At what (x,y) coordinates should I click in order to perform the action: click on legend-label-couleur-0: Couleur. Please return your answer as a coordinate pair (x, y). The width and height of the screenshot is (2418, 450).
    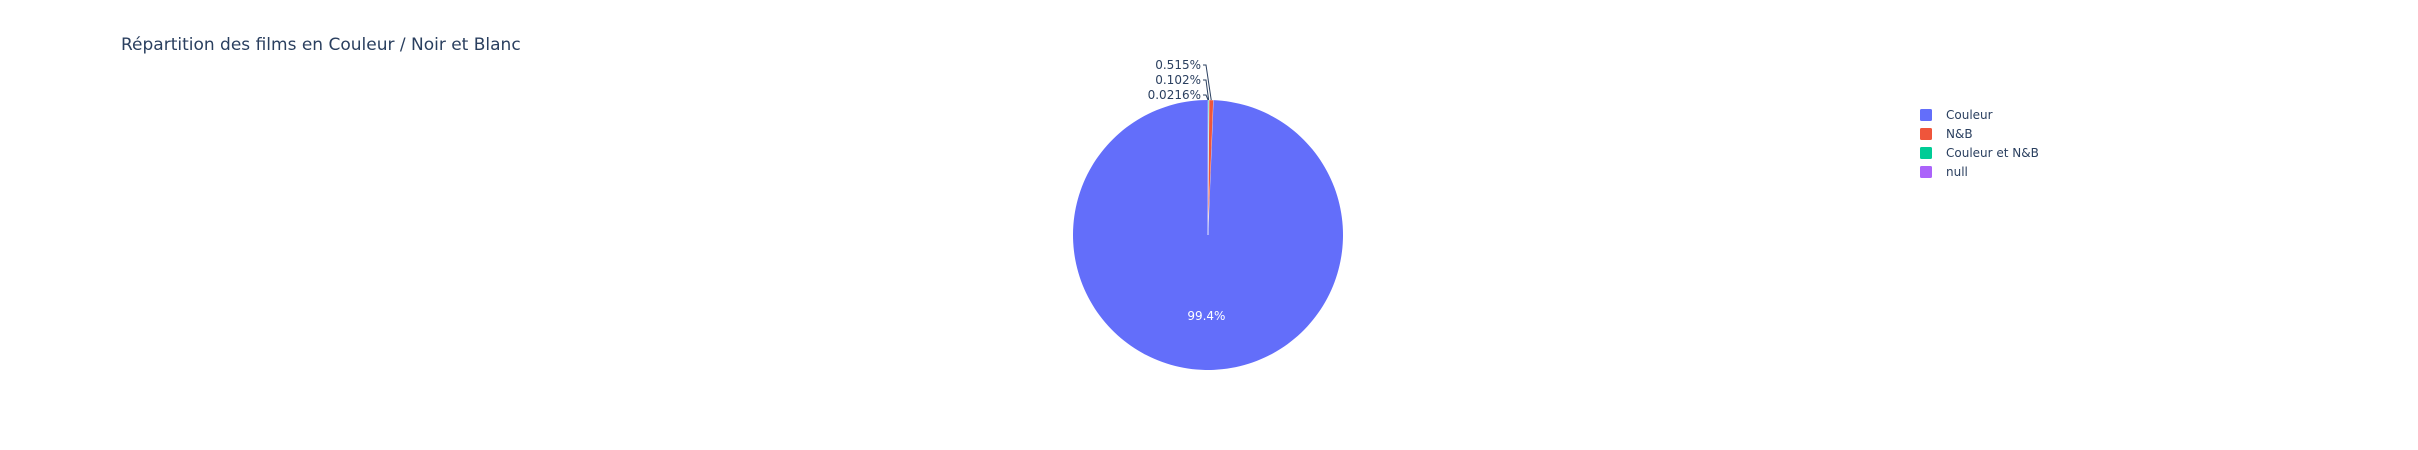
    Looking at the image, I should click on (1969, 115).